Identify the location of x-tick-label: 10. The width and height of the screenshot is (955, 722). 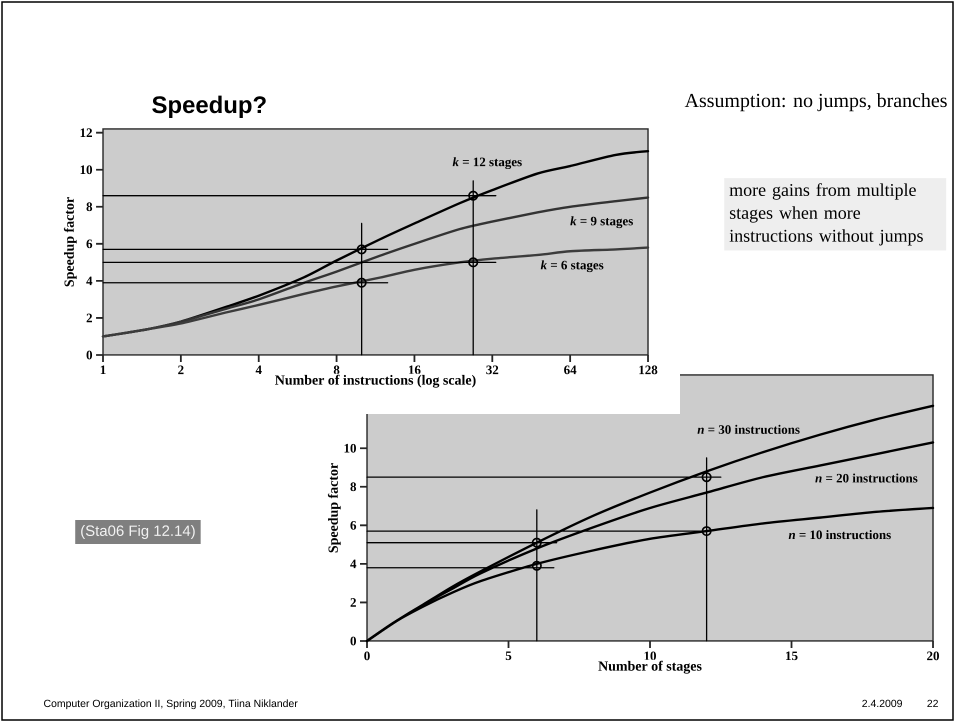
(650, 656).